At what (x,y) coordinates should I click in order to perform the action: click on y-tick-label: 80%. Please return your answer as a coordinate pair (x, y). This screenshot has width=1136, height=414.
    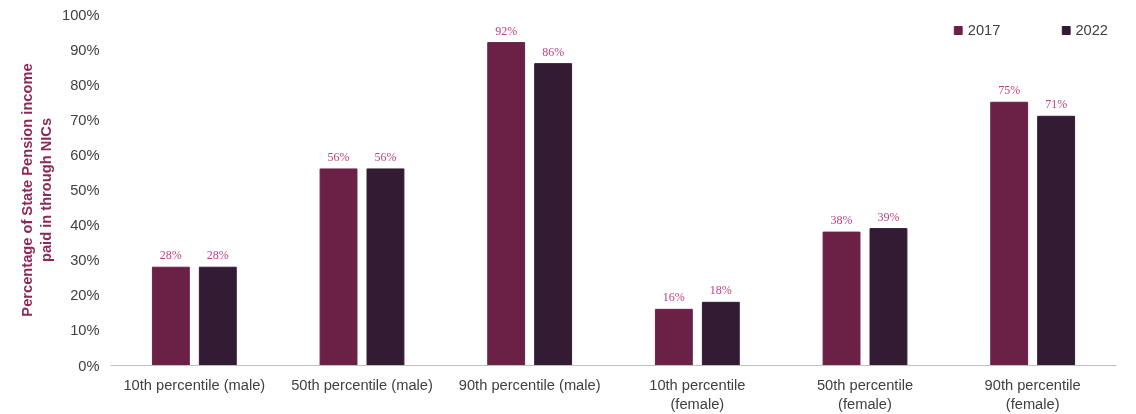
    Looking at the image, I should click on (85, 84).